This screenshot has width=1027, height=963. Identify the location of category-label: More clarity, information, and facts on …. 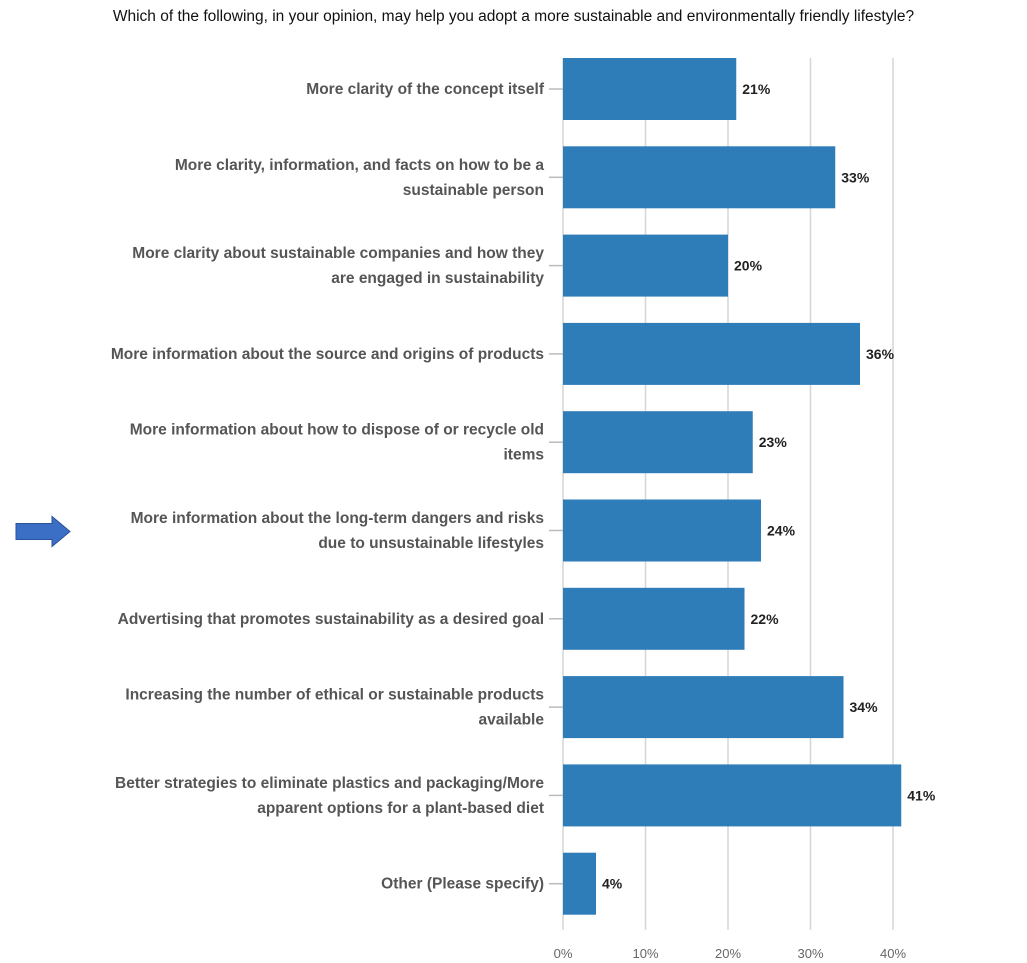
(360, 178).